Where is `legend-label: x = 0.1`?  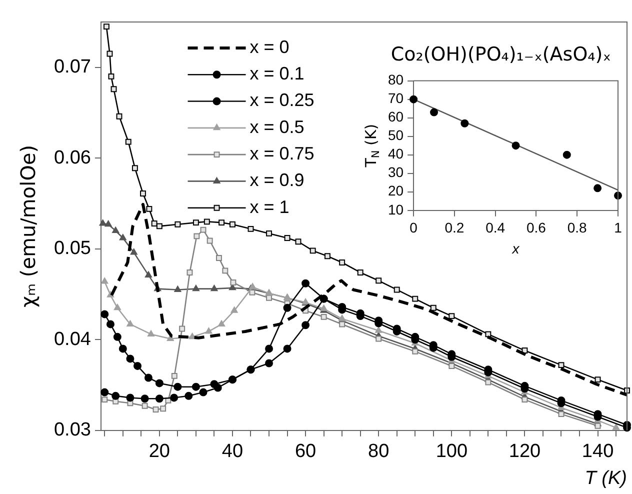
legend-label: x = 0.1 is located at coordinates (277, 74).